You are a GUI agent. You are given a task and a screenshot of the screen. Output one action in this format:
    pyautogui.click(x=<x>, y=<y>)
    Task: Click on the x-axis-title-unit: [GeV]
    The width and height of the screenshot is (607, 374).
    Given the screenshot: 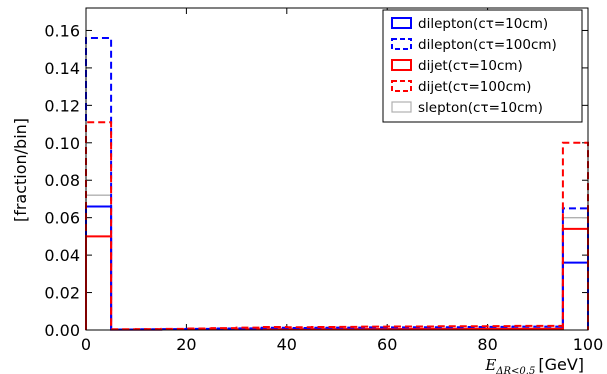 What is the action you would take?
    pyautogui.click(x=561, y=364)
    